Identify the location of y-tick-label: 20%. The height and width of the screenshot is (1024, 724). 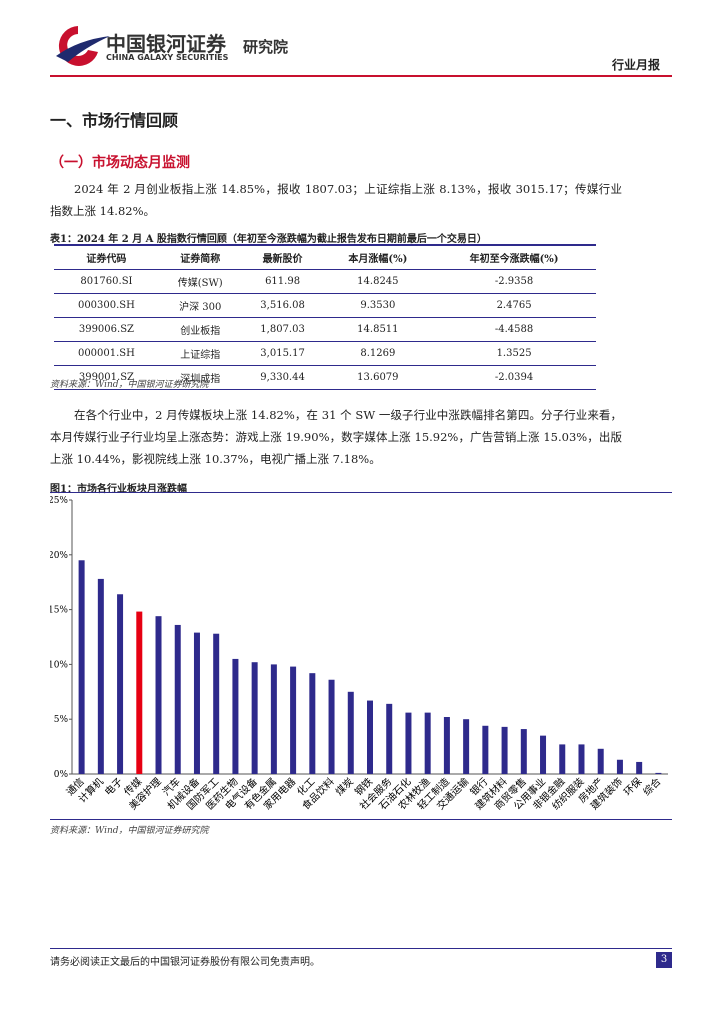
(59, 556).